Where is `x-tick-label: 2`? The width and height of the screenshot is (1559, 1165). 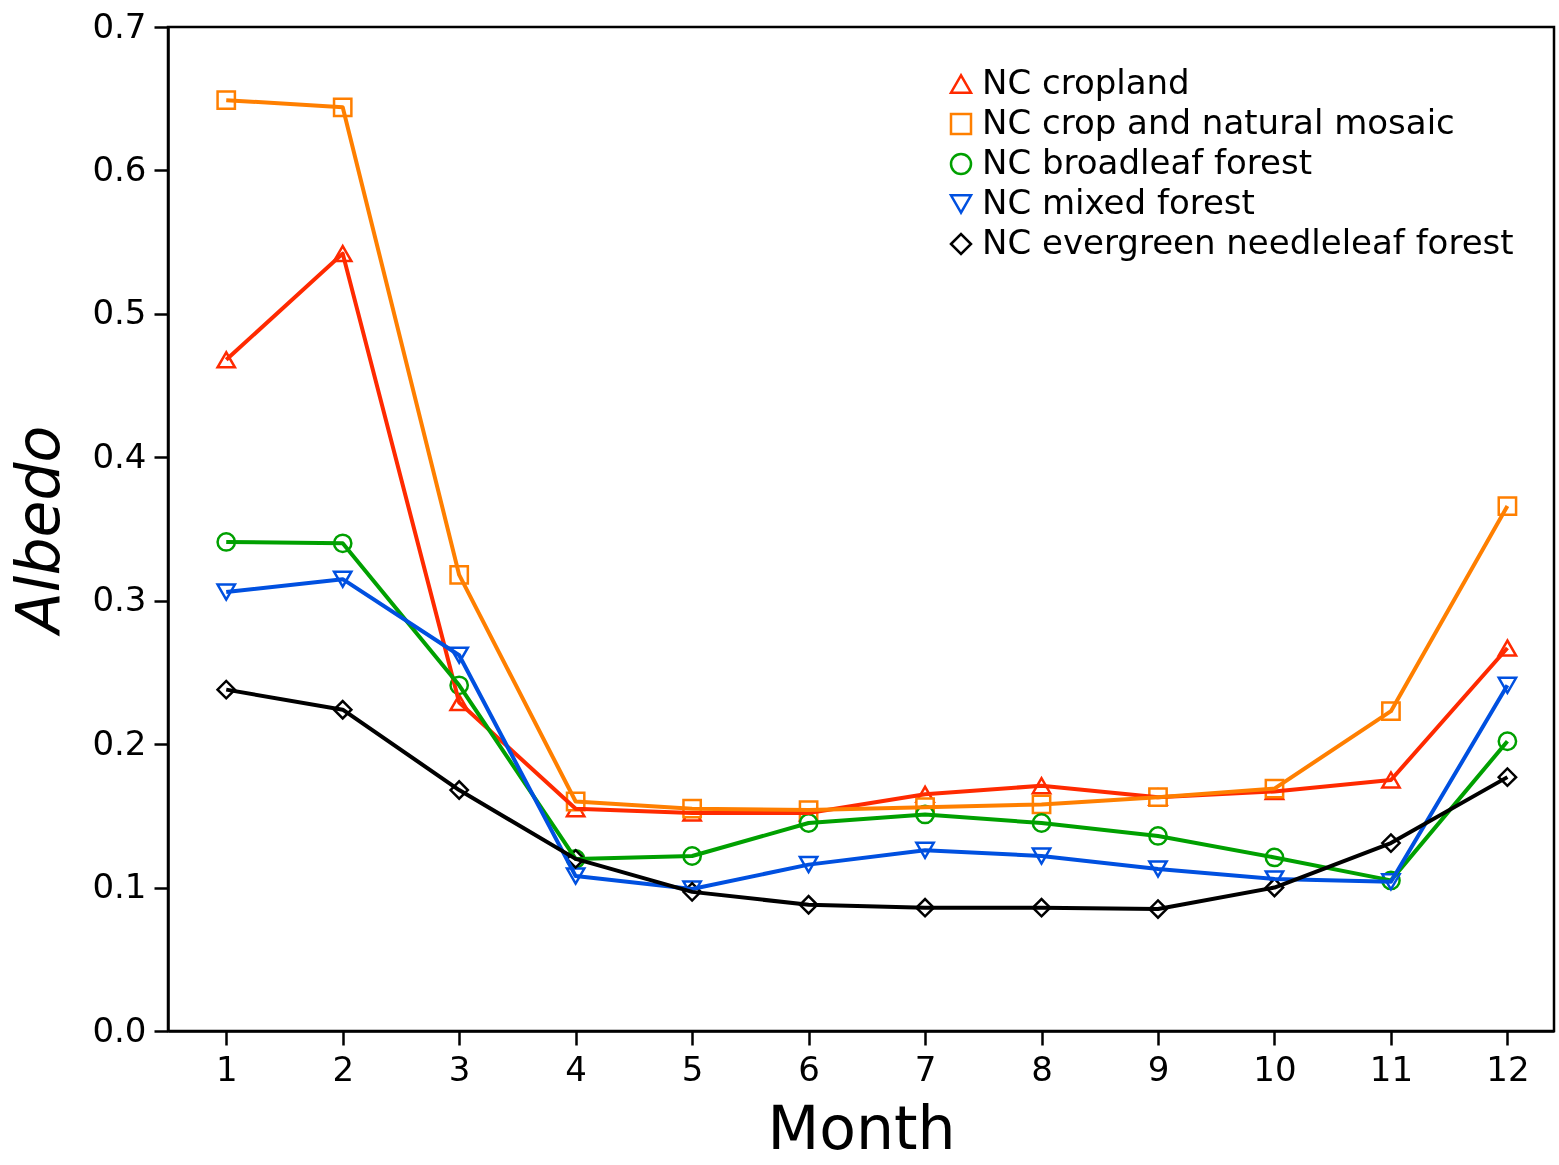 x-tick-label: 2 is located at coordinates (343, 1068).